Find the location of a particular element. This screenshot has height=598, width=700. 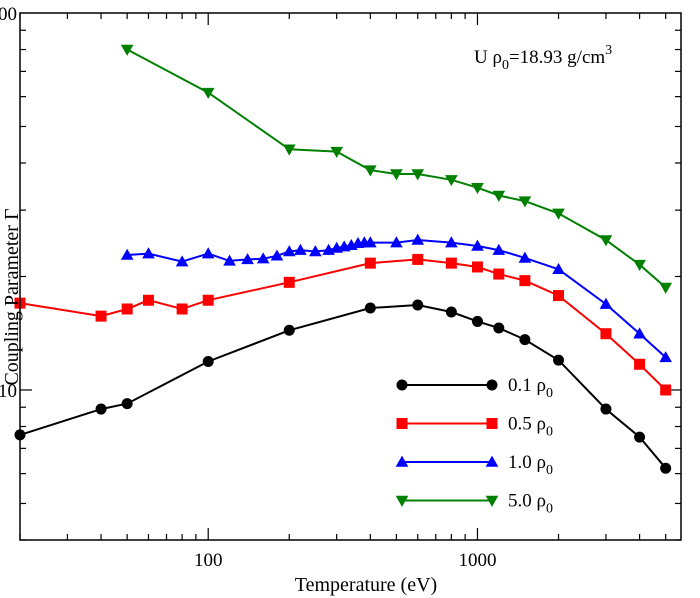

legend-label: 0.5 ρ0 is located at coordinates (530, 427).